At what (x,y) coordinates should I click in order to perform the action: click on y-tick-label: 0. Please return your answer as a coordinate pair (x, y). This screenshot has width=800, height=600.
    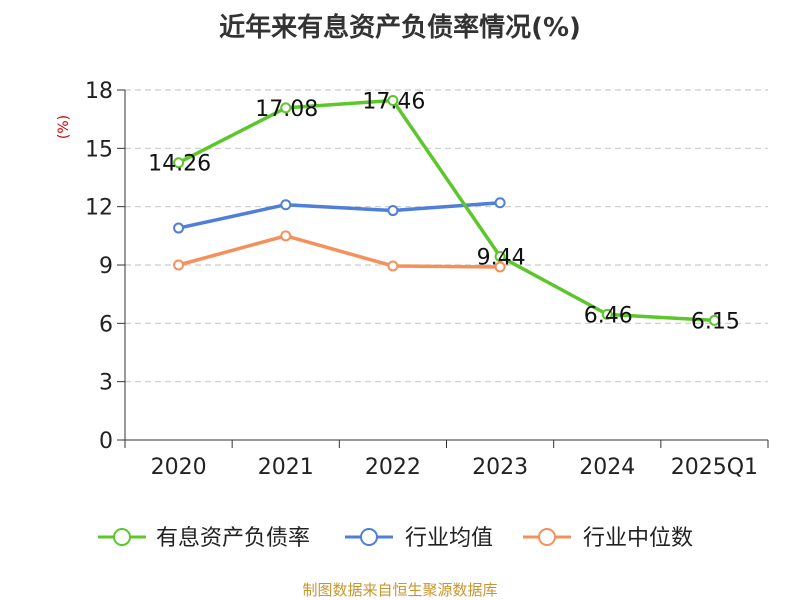
    Looking at the image, I should click on (106, 441).